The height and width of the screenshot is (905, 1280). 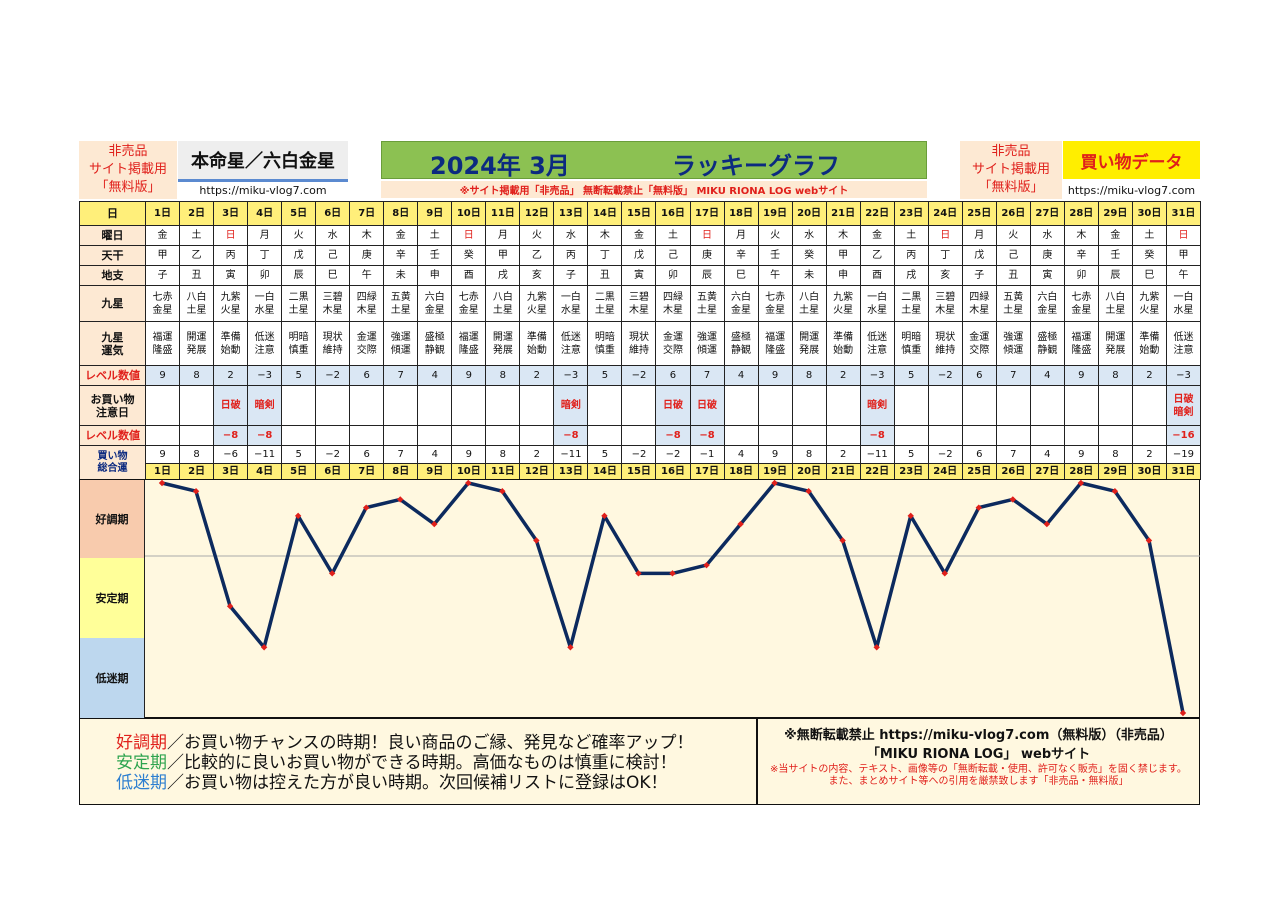 What do you see at coordinates (639, 471) in the screenshot?
I see `day-footer-cell: 15日` at bounding box center [639, 471].